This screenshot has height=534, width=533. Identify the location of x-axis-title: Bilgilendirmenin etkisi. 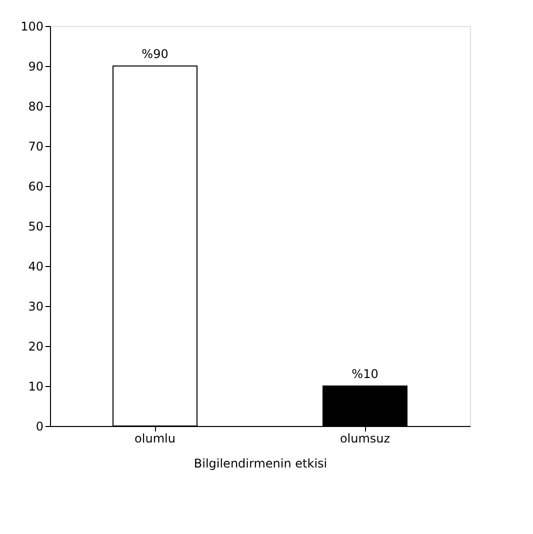
(261, 463).